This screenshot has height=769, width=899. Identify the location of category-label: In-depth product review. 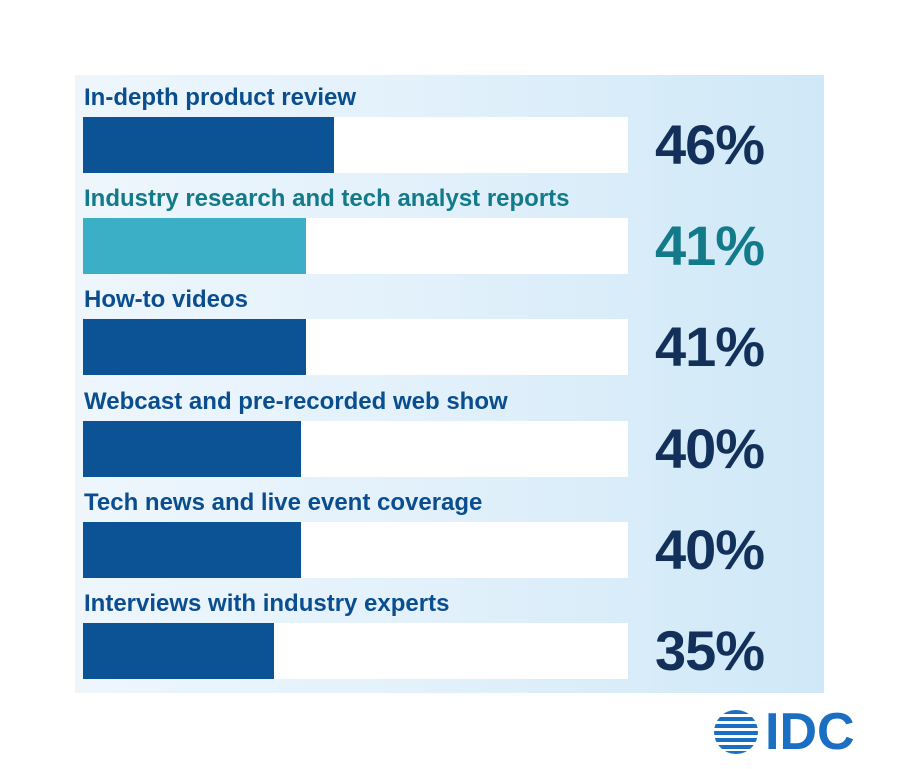
(220, 97).